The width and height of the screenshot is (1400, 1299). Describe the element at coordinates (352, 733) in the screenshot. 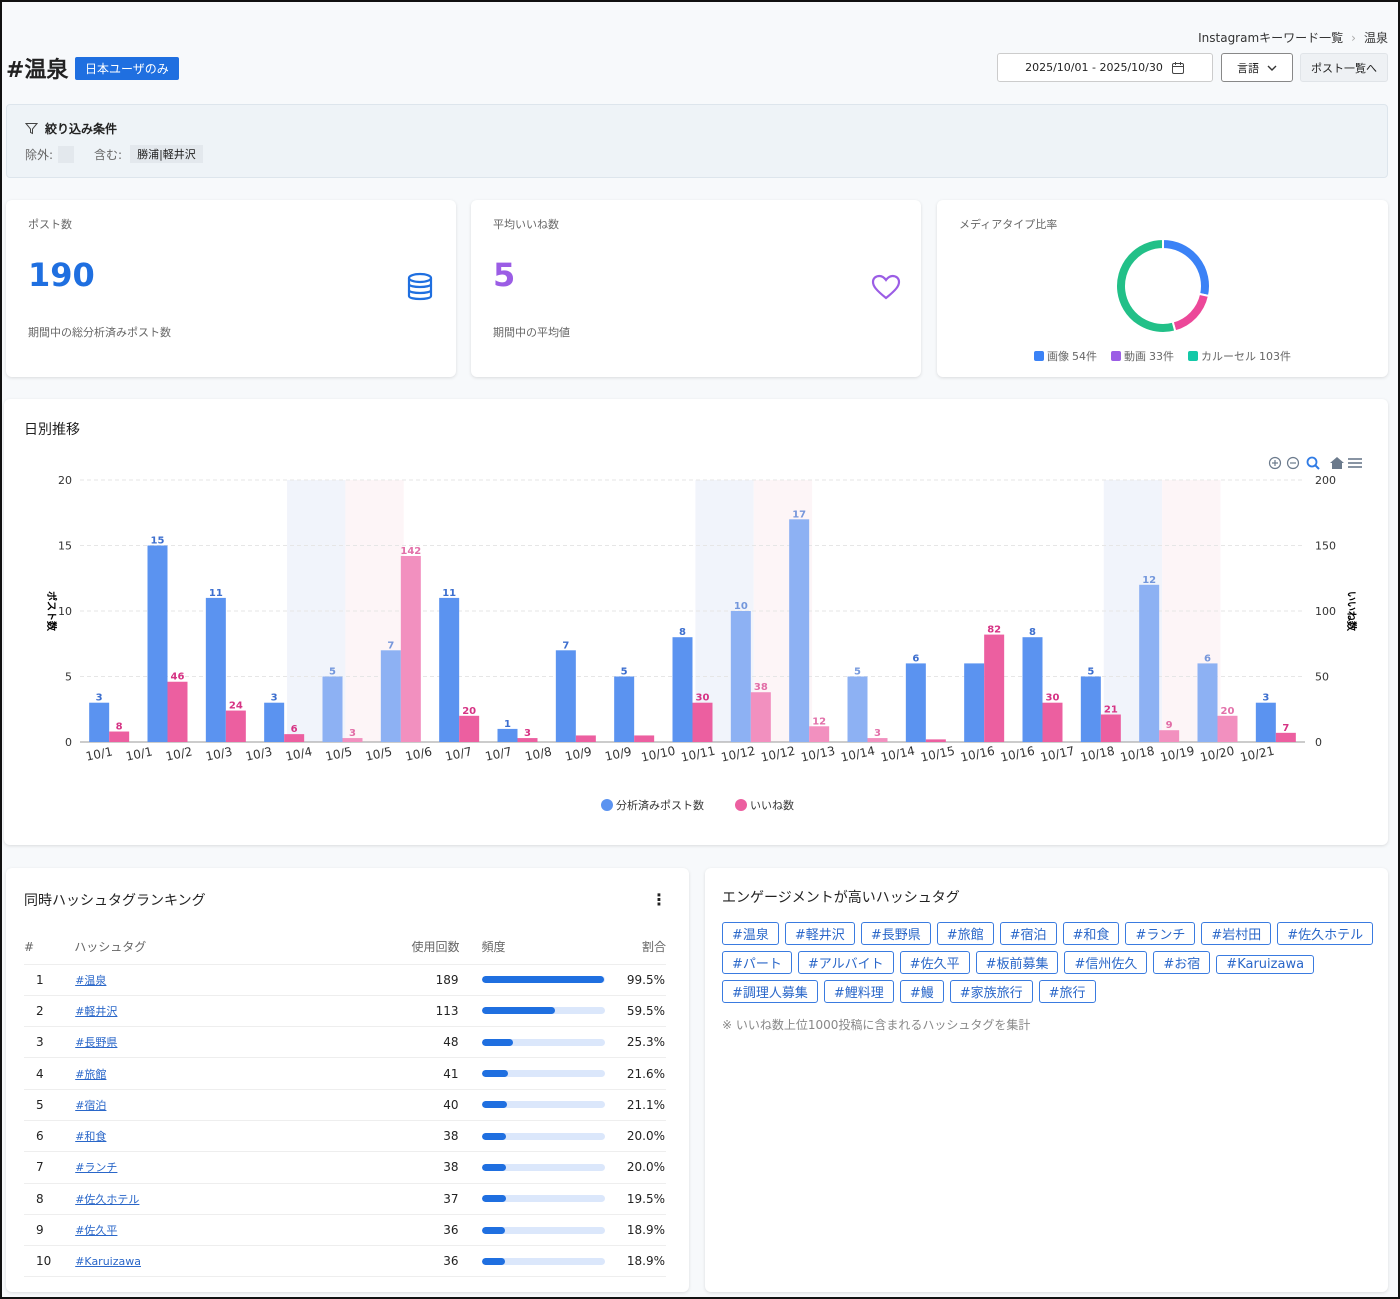

I see `value-label: 3` at that location.